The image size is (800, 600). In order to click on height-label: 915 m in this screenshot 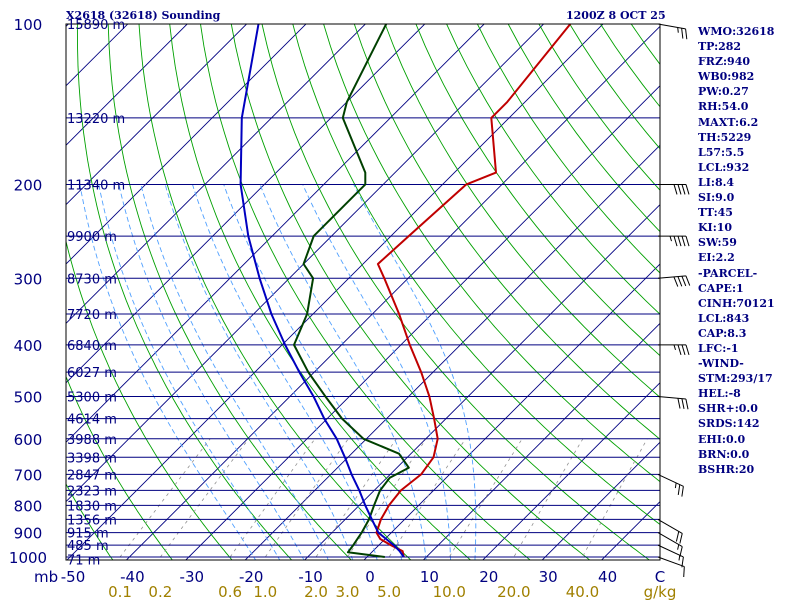, I will do `click(88, 534)`.